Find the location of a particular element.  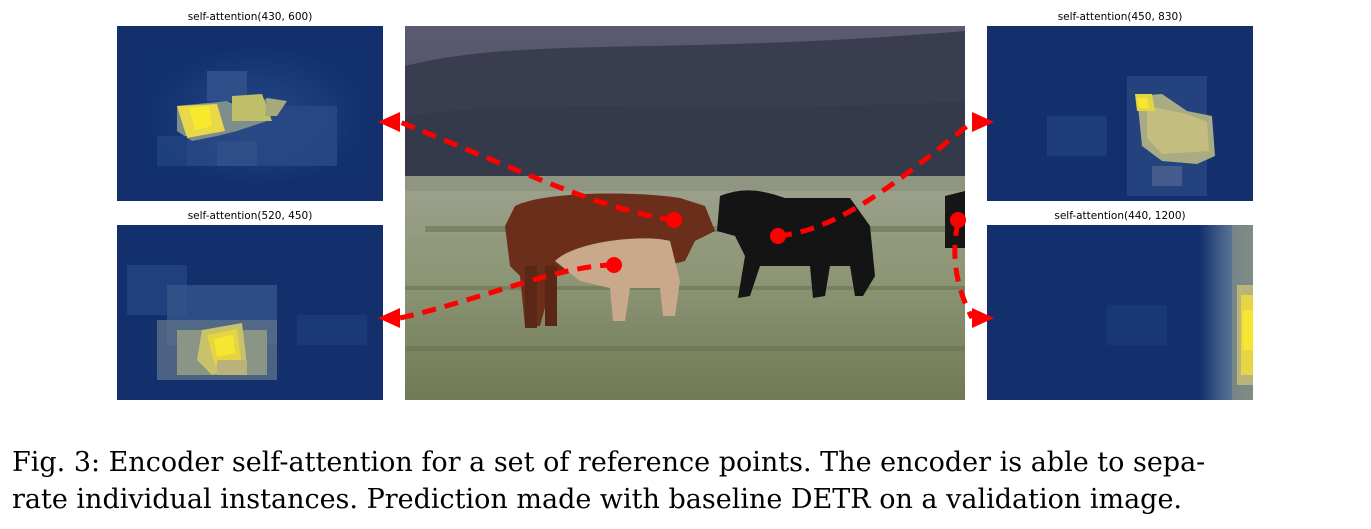

panel-title-1: self-attention(430, 600) is located at coordinates (250, 17).